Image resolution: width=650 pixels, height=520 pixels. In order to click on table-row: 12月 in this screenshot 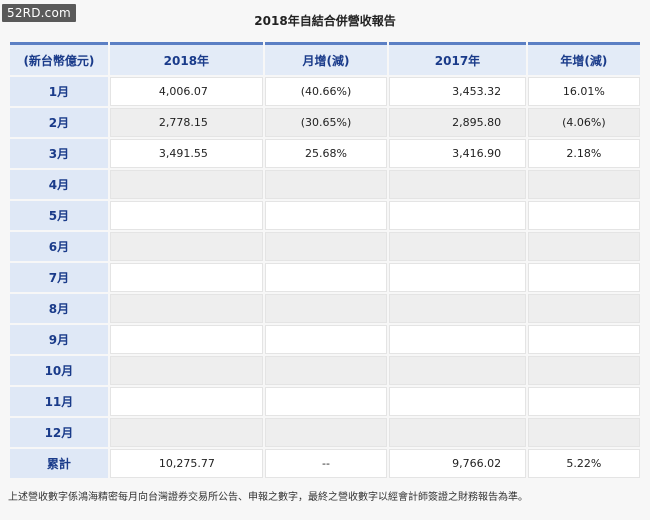, I will do `click(325, 432)`.